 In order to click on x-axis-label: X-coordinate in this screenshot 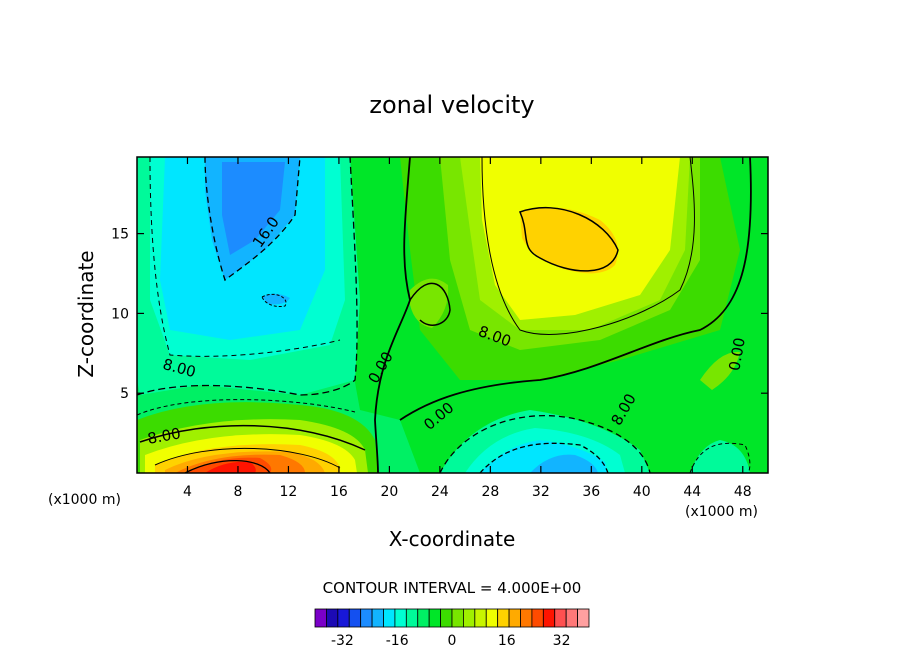, I will do `click(452, 539)`.